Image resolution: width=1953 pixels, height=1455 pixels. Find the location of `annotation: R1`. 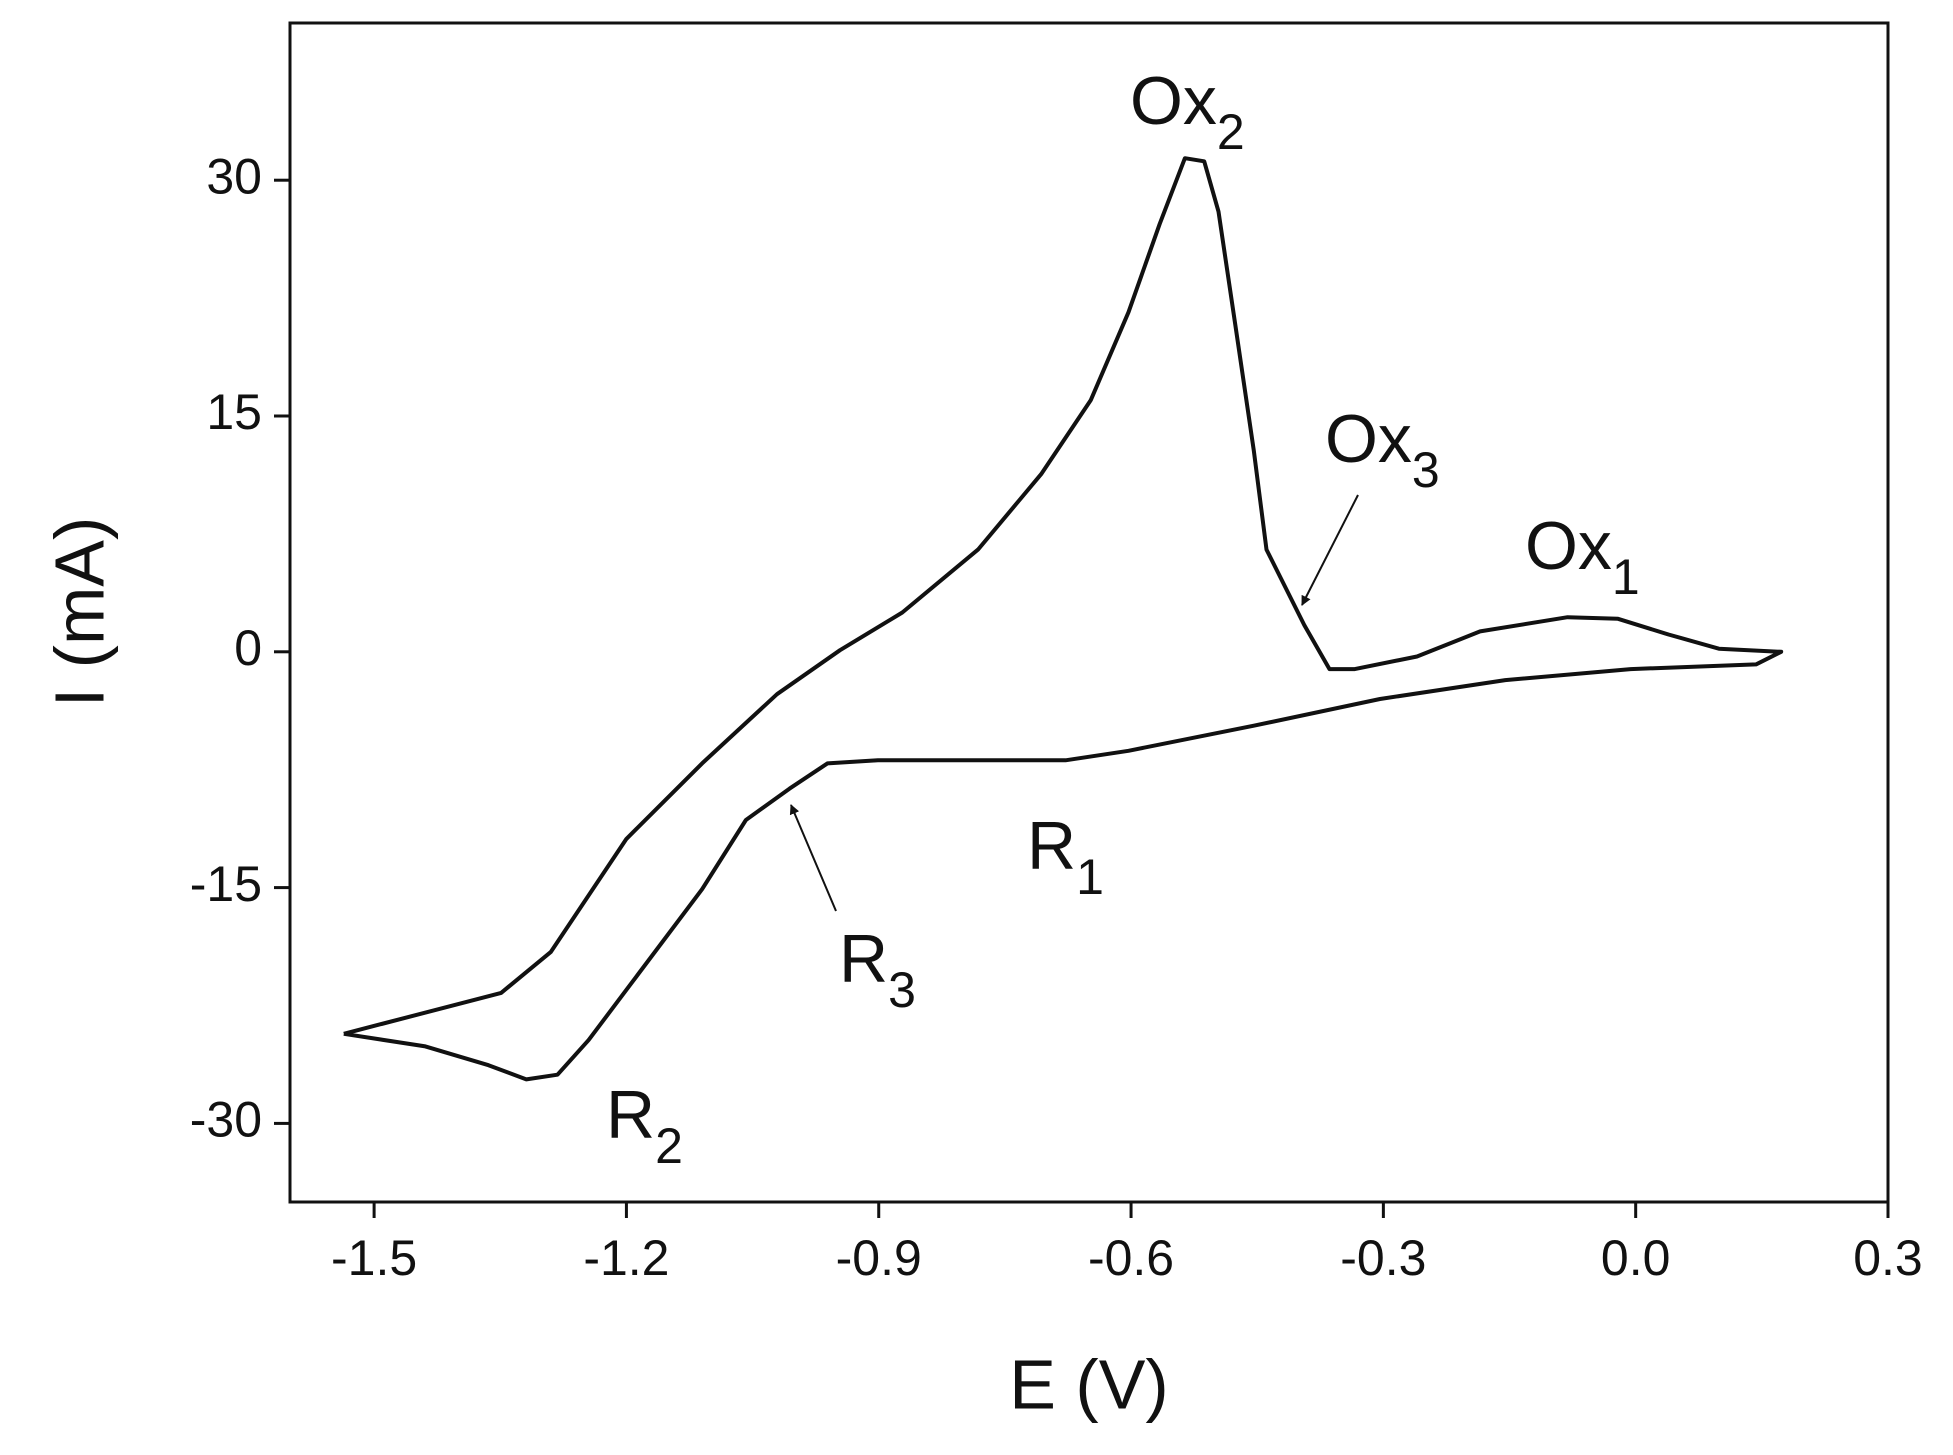

annotation: R1 is located at coordinates (1065, 856).